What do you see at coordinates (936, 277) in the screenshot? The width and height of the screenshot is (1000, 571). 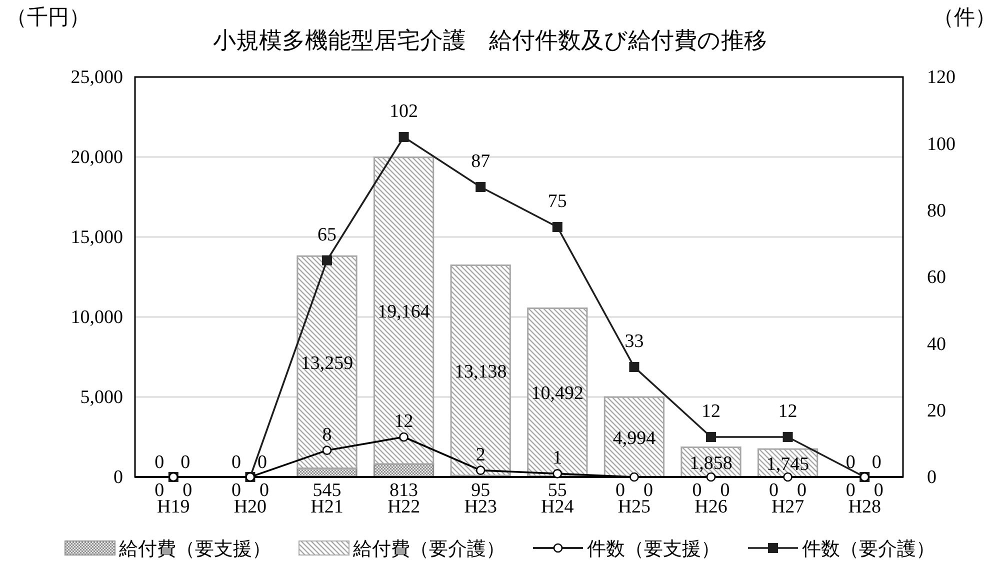 I see `y2-tick-label: 60` at bounding box center [936, 277].